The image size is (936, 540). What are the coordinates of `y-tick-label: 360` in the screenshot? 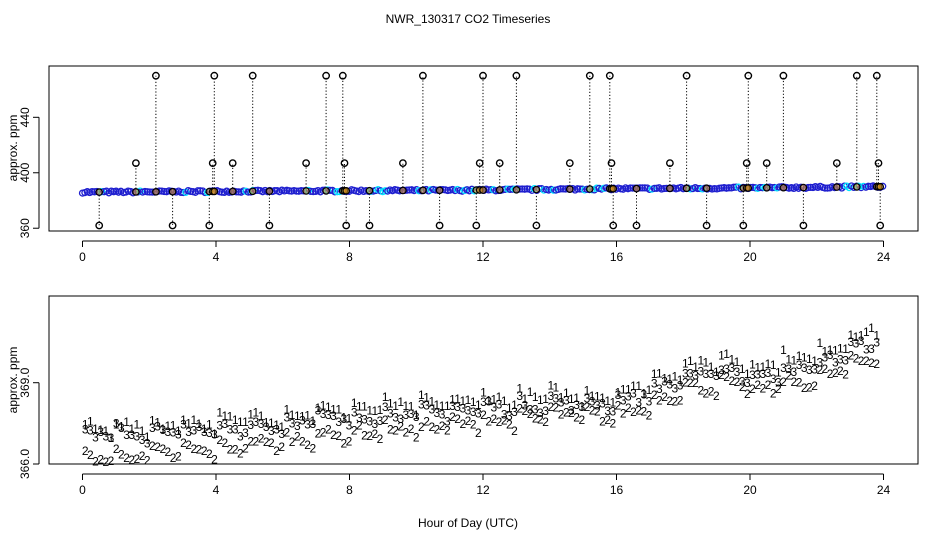 It's located at (25, 228).